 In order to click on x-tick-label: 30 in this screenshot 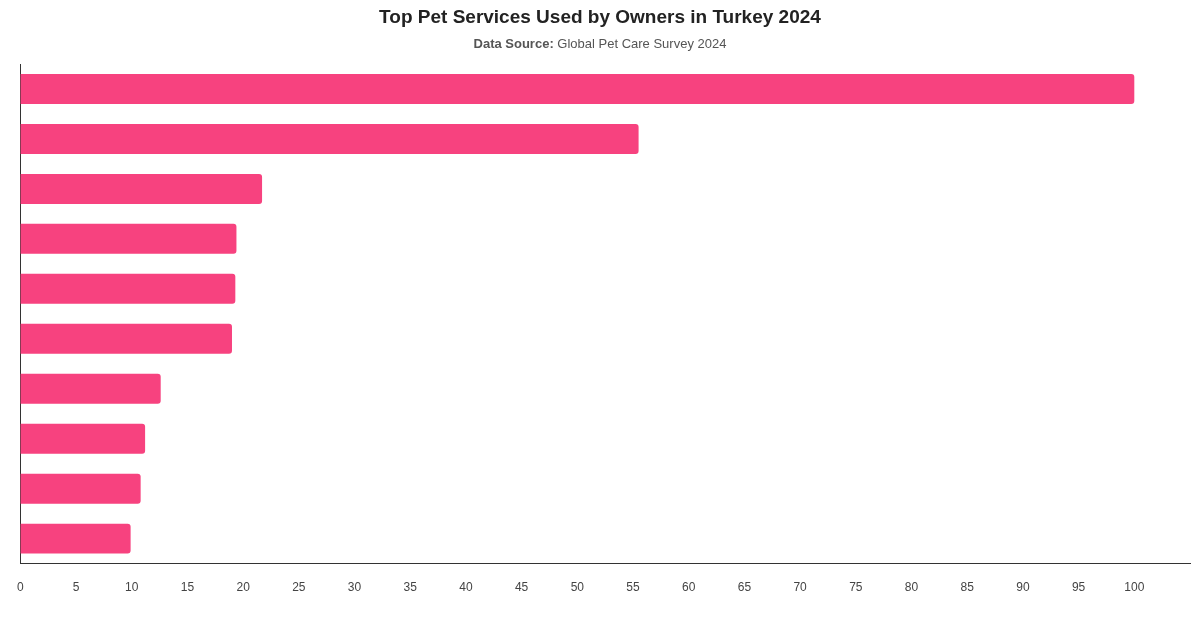, I will do `click(354, 587)`.